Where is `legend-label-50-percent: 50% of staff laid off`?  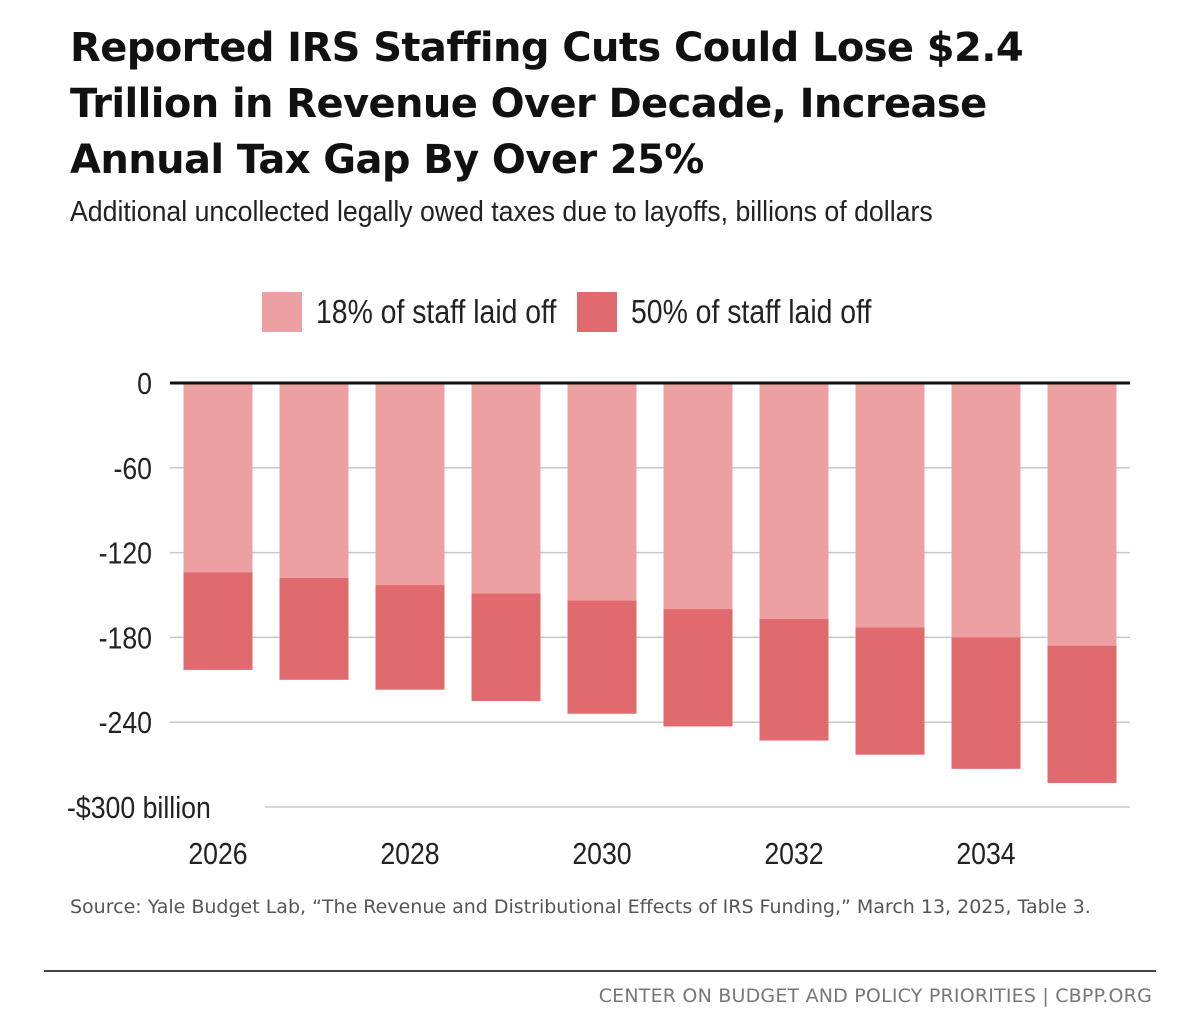 legend-label-50-percent: 50% of staff laid off is located at coordinates (751, 311).